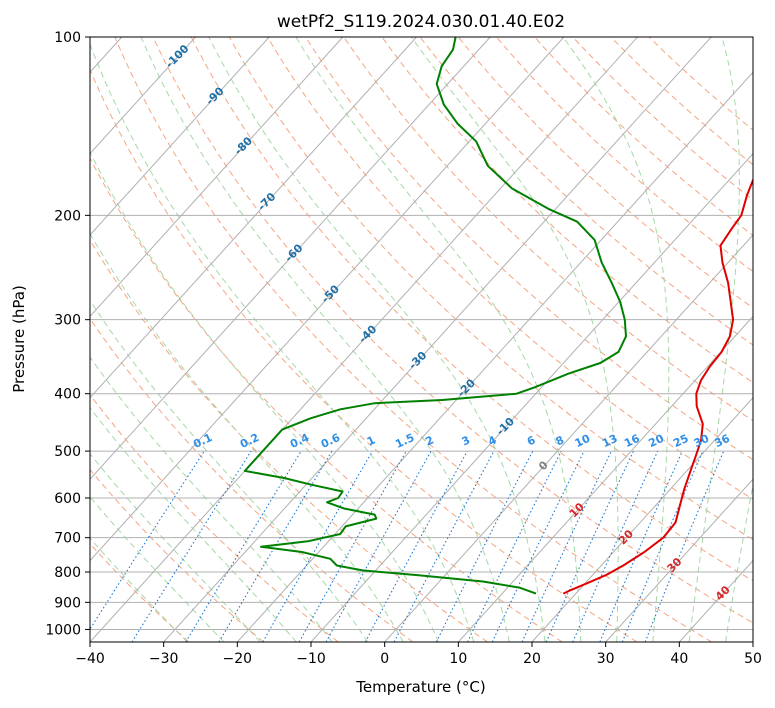 The image size is (775, 708). Describe the element at coordinates (420, 687) in the screenshot. I see `x-axis-title: Temperature (°C)` at that location.